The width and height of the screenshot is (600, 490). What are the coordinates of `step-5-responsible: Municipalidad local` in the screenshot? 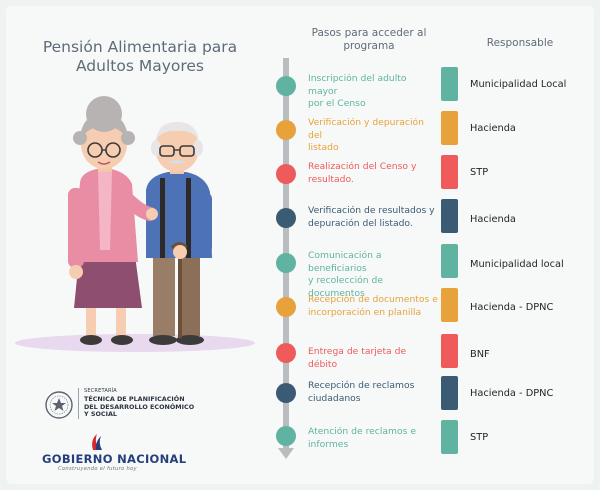 It's located at (517, 264).